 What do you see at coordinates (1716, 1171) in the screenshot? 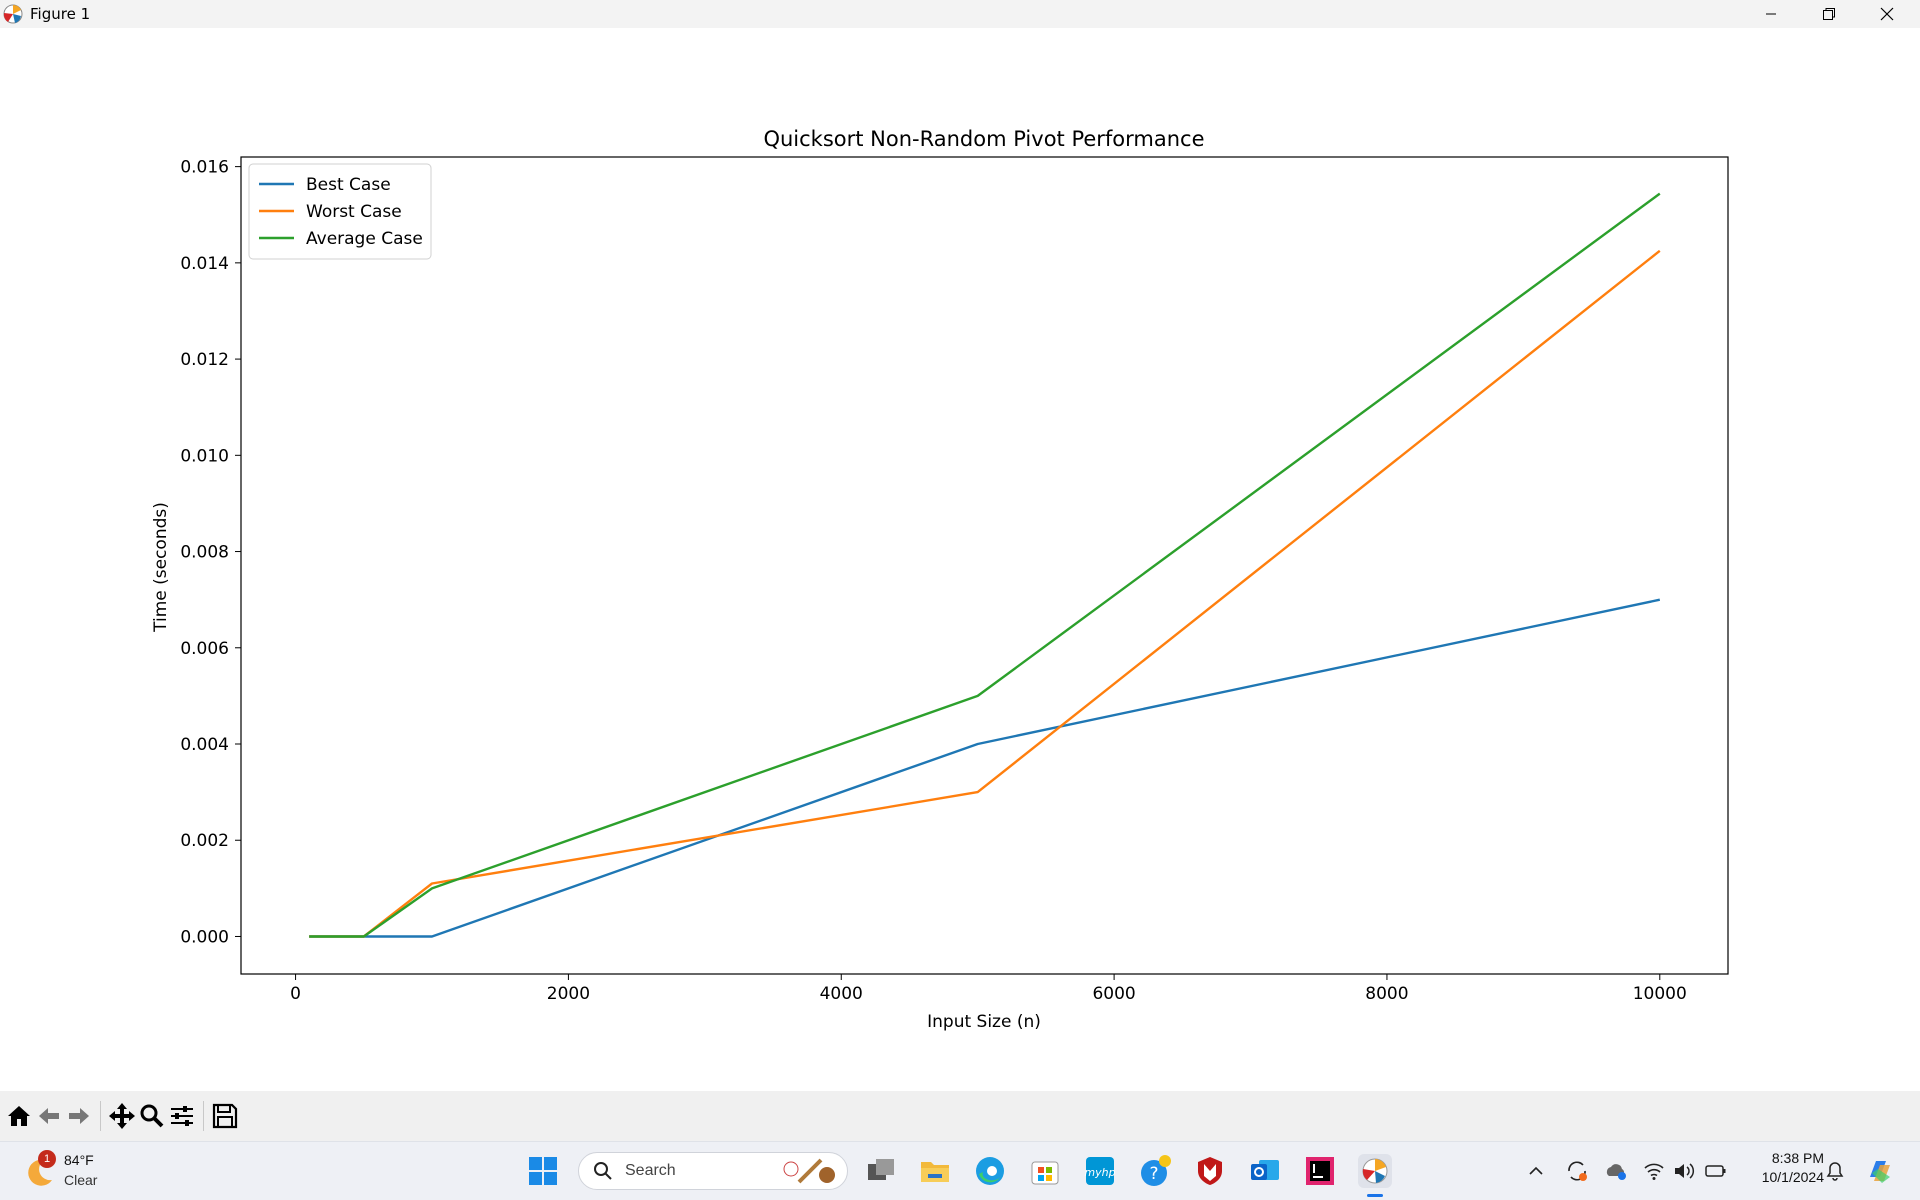
I see `battery-icon` at bounding box center [1716, 1171].